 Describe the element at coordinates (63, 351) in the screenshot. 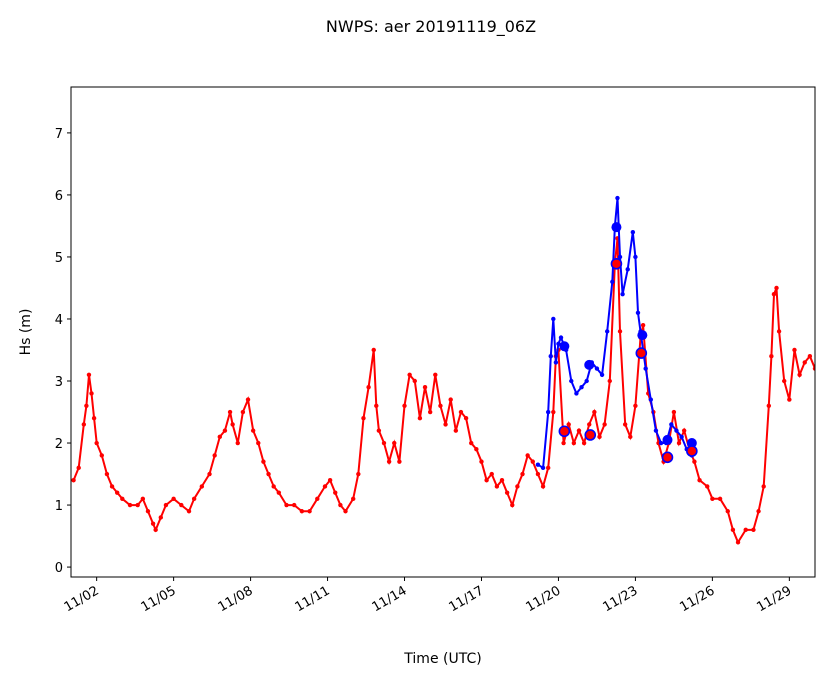

I see `y-axis: 0 1 2 3 4 5 6 7` at that location.